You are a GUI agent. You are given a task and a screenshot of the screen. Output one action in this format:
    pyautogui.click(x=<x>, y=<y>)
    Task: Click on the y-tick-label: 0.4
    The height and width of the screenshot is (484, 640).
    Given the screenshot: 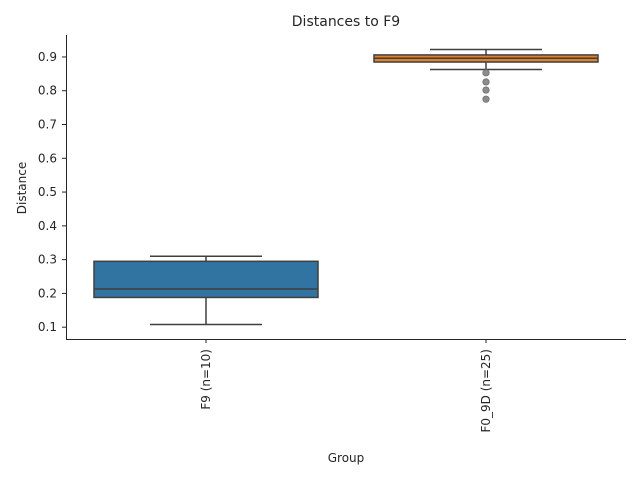 What is the action you would take?
    pyautogui.click(x=47, y=226)
    